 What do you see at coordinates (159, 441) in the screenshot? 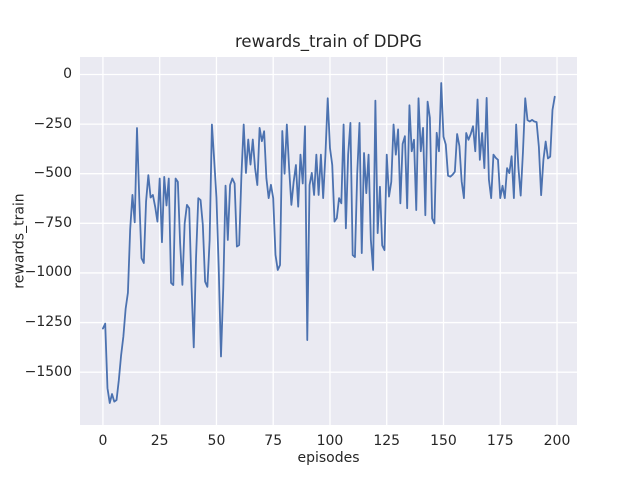
I see `x-tick-label: 25` at bounding box center [159, 441].